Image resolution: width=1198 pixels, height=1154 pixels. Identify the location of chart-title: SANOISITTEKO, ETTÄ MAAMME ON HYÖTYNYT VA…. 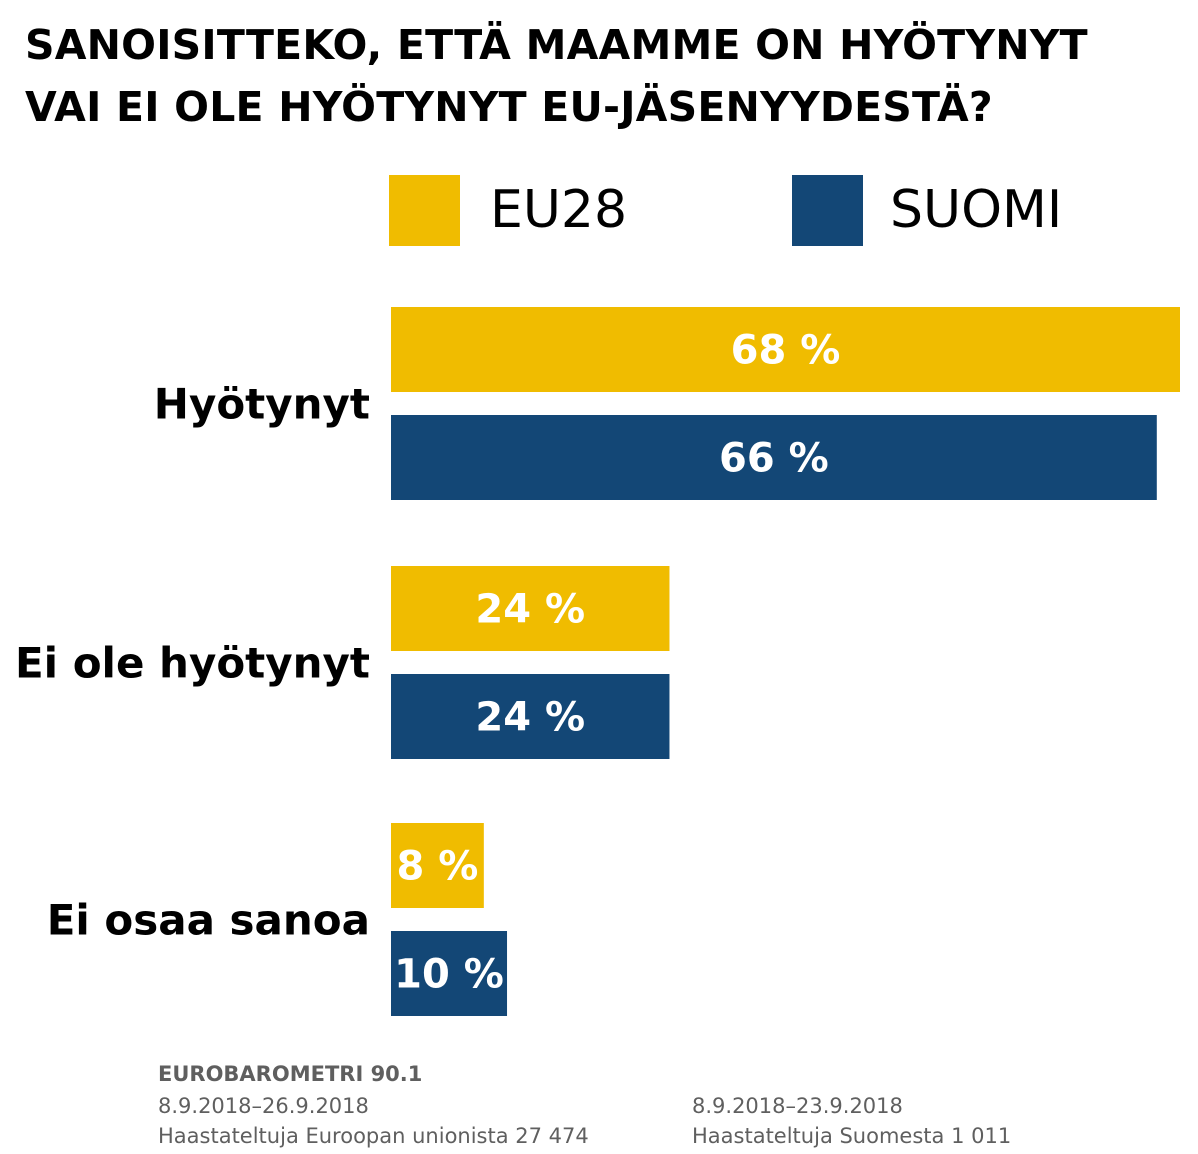
(605, 76).